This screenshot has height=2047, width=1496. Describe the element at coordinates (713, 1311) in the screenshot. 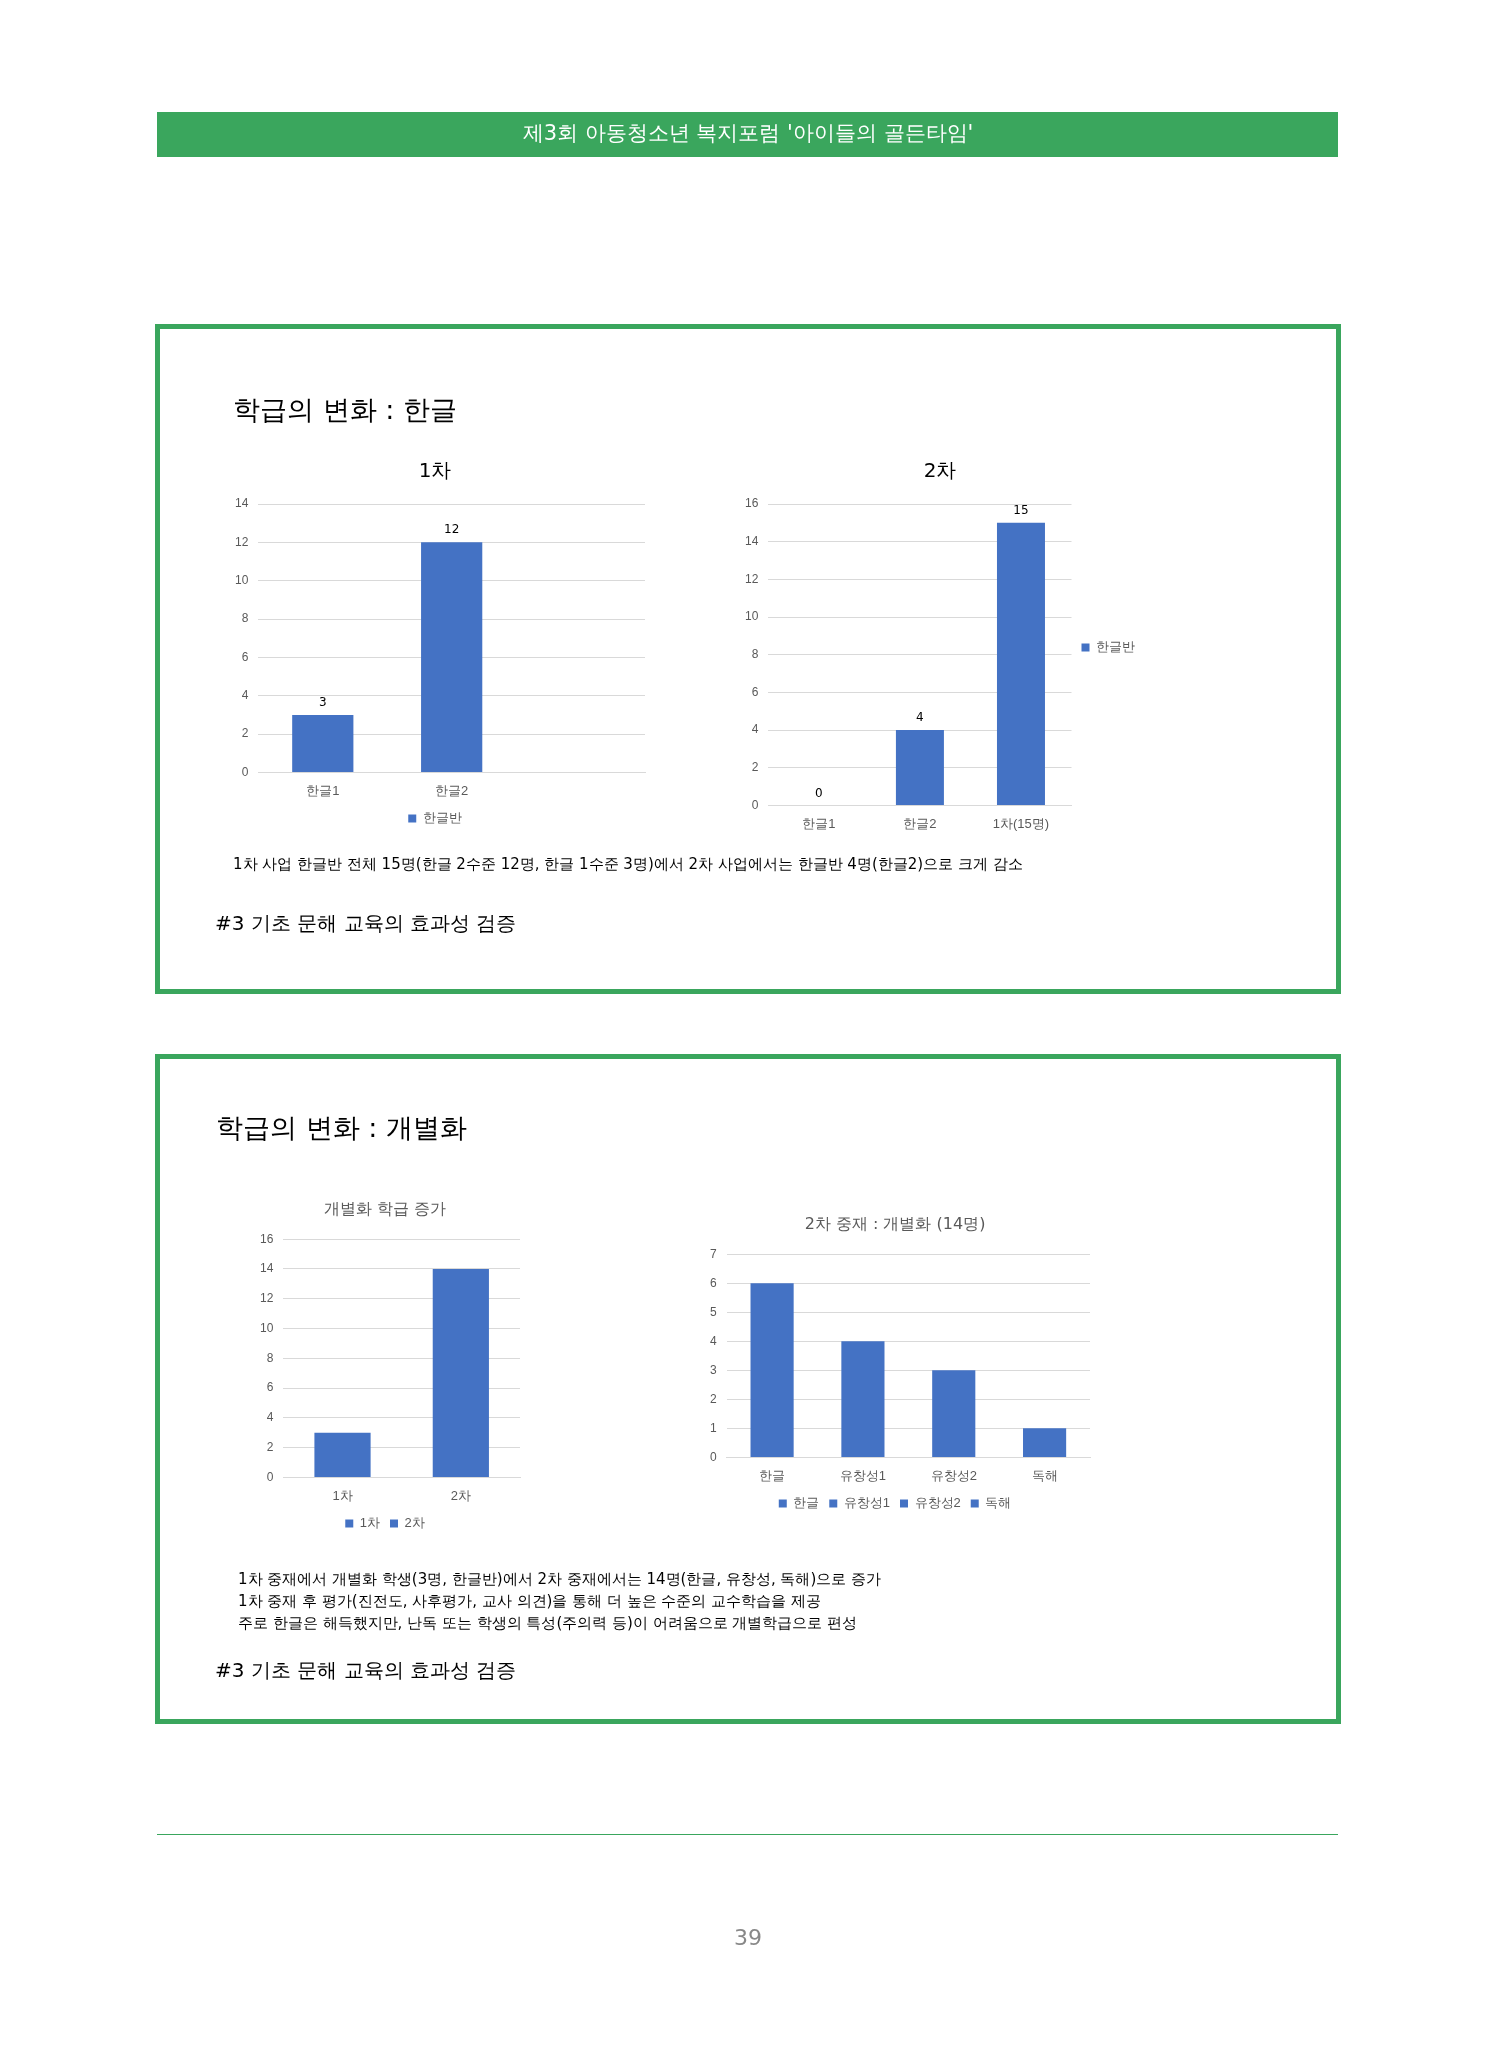

I see `y-tick-label: 5` at that location.